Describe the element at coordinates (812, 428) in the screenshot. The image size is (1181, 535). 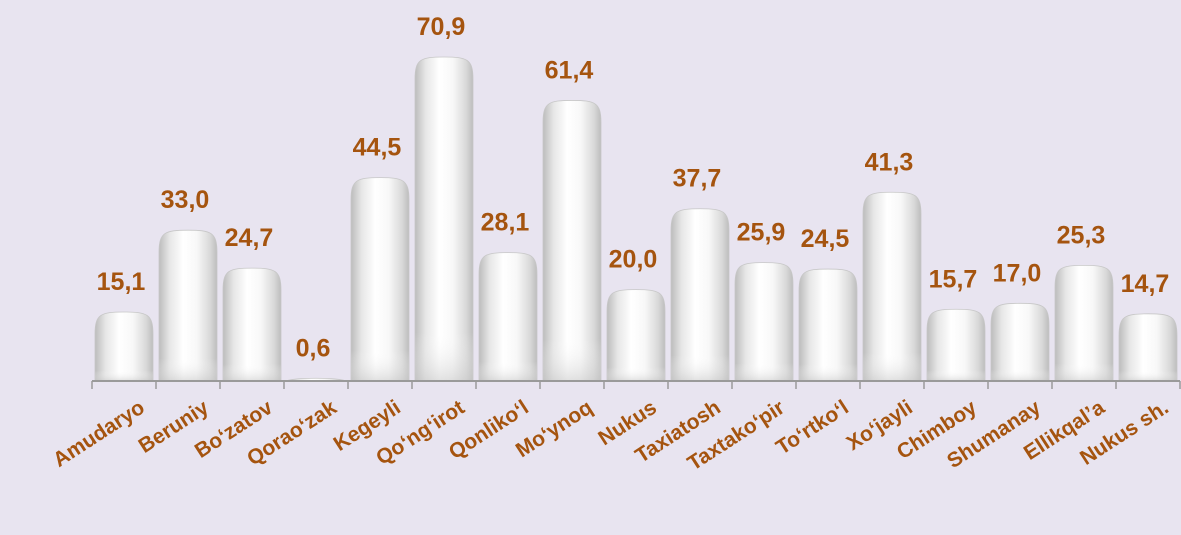
I see `category-label: To‘rtko‘l` at that location.